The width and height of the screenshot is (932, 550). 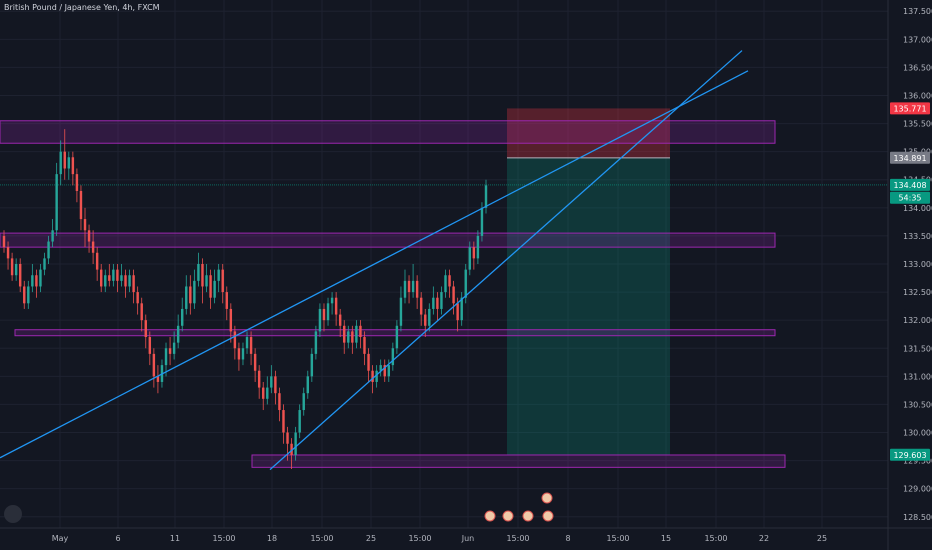 What do you see at coordinates (518, 461) in the screenshot?
I see `support-zone-bottom` at bounding box center [518, 461].